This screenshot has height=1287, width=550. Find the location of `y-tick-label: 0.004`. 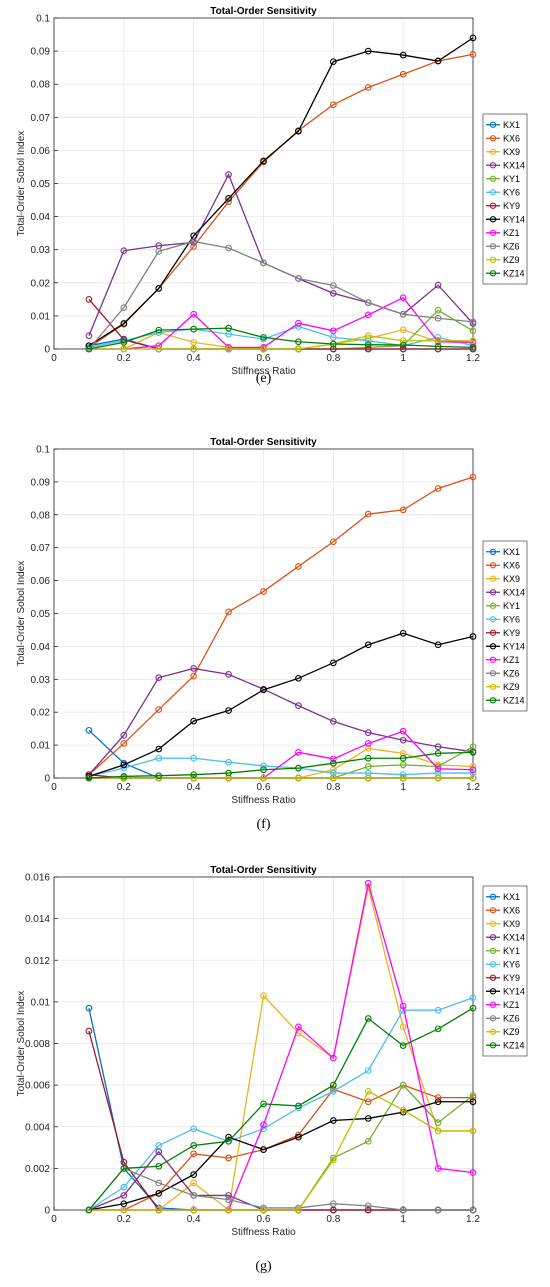

y-tick-label: 0.004 is located at coordinates (37, 1127).